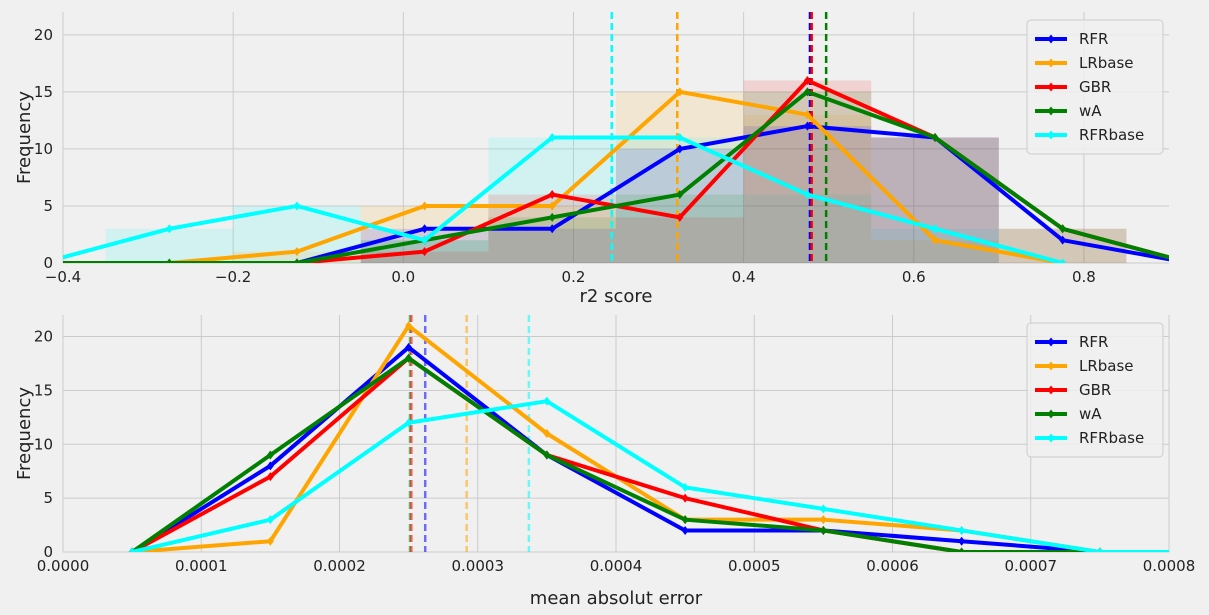  What do you see at coordinates (1111, 438) in the screenshot?
I see `legend-label-RFRbase: RFRbase` at bounding box center [1111, 438].